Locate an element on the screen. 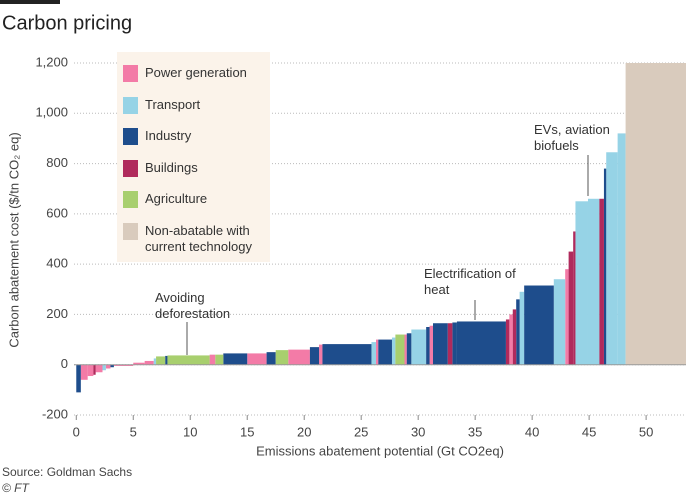 The height and width of the screenshot is (496, 700). legend-label: Transport is located at coordinates (173, 104).